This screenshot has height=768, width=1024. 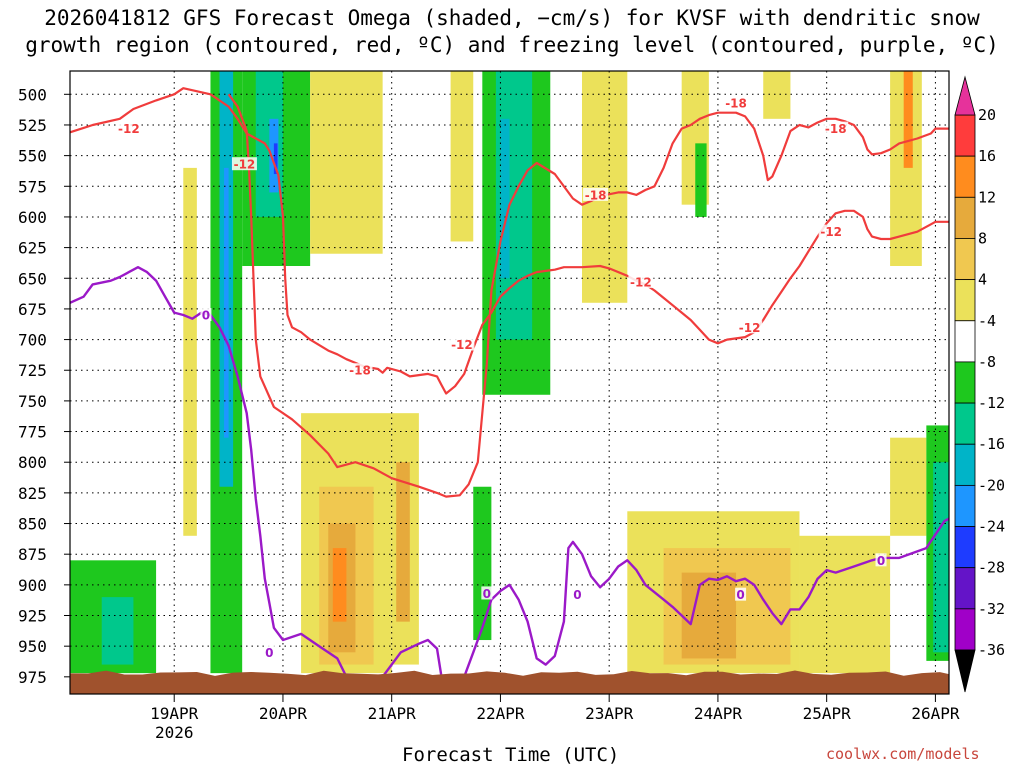 I want to click on y-tick-label-700: 700, so click(x=32, y=340).